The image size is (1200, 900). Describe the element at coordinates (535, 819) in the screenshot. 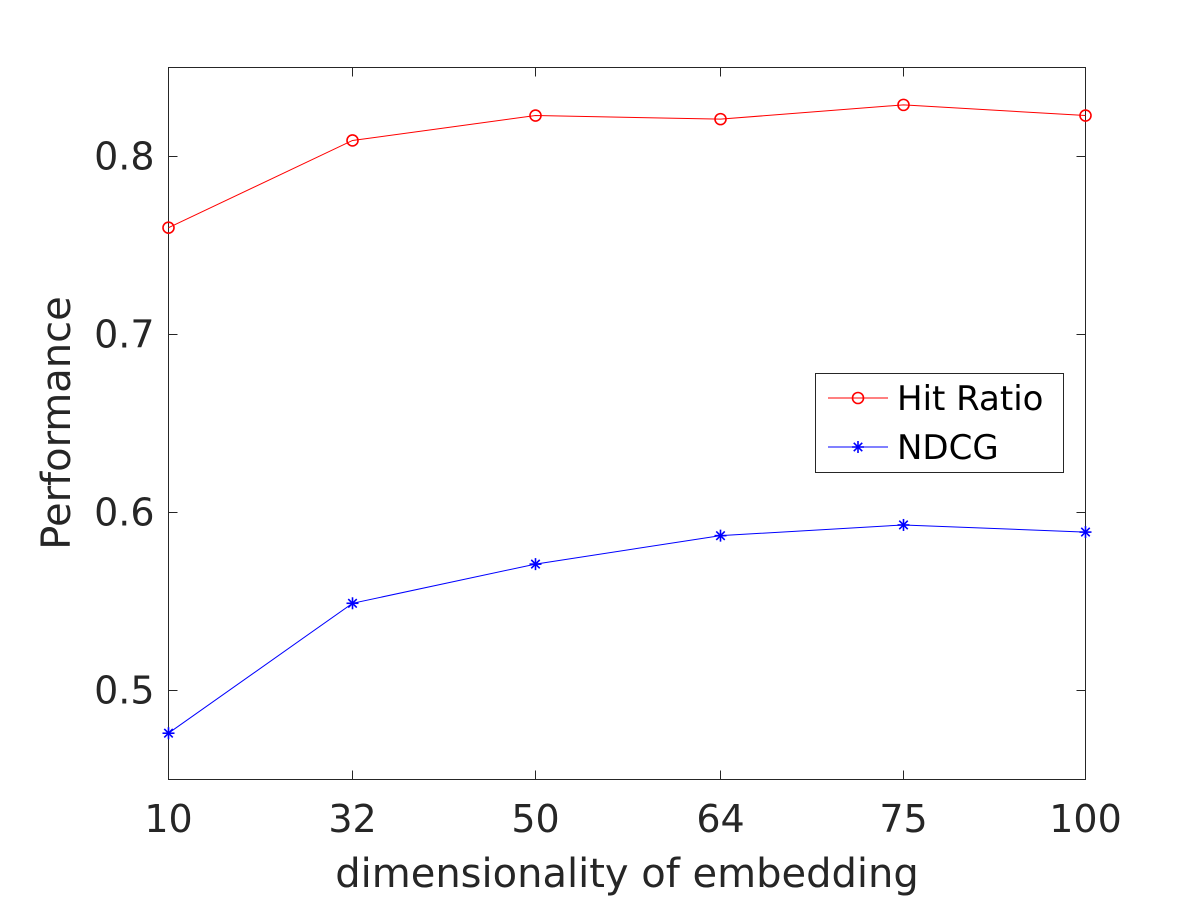

I see `x-tick-label: 50` at that location.